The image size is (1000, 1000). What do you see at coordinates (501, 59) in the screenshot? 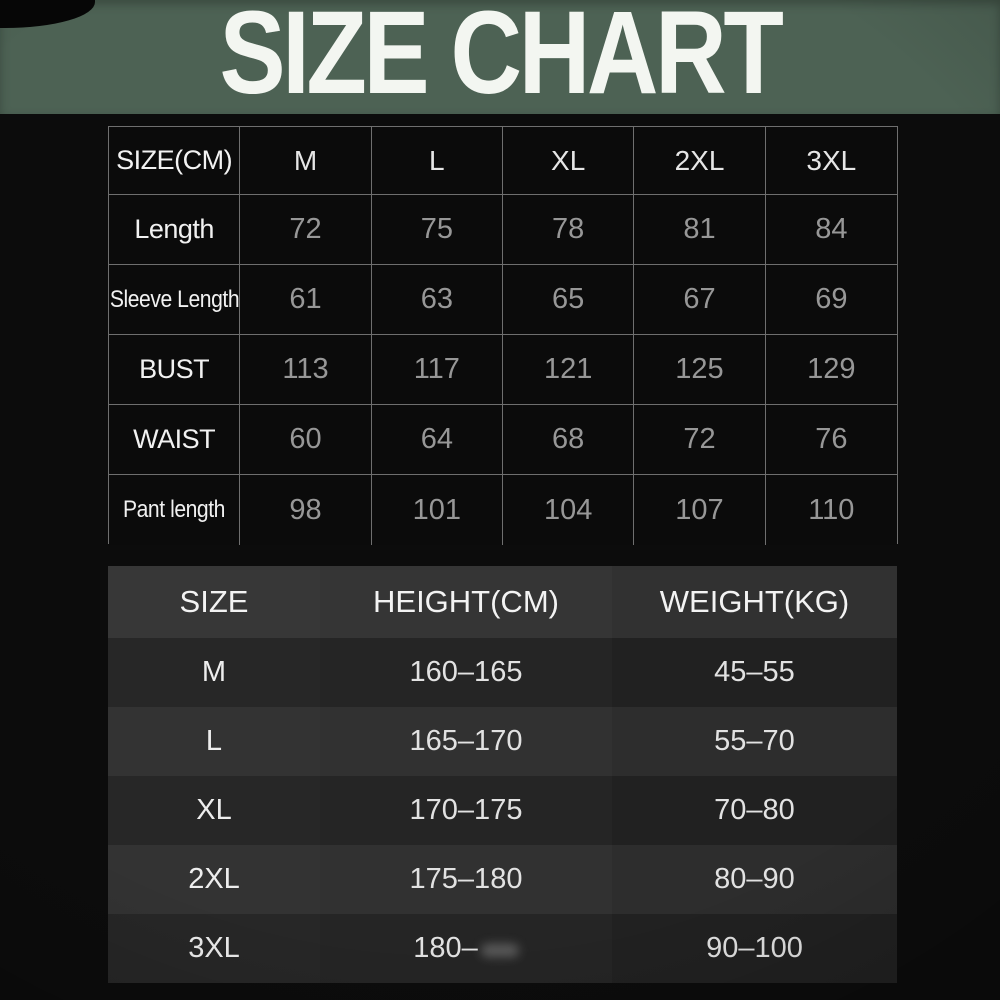
I see `page-title: SIZE CHART` at bounding box center [501, 59].